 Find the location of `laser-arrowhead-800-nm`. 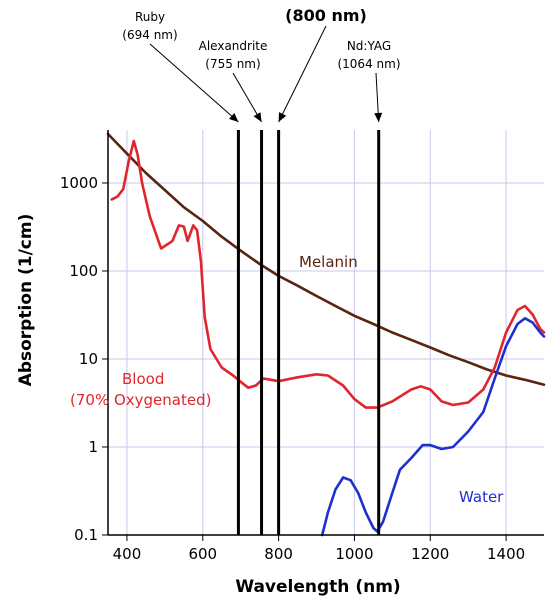

laser-arrowhead-800-nm is located at coordinates (282, 117).